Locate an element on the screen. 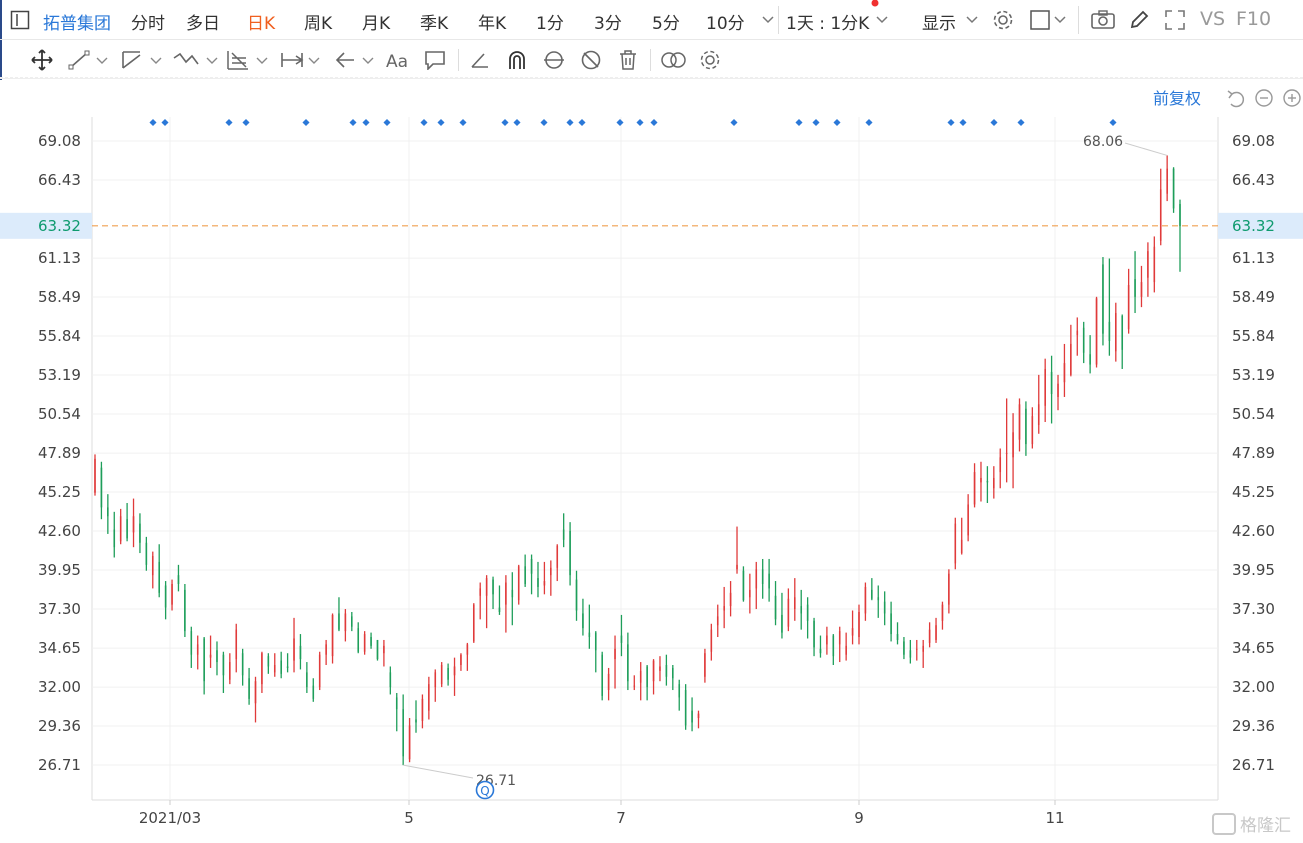 This screenshot has height=843, width=1303. stock-name: 拓普集团 is located at coordinates (77, 24).